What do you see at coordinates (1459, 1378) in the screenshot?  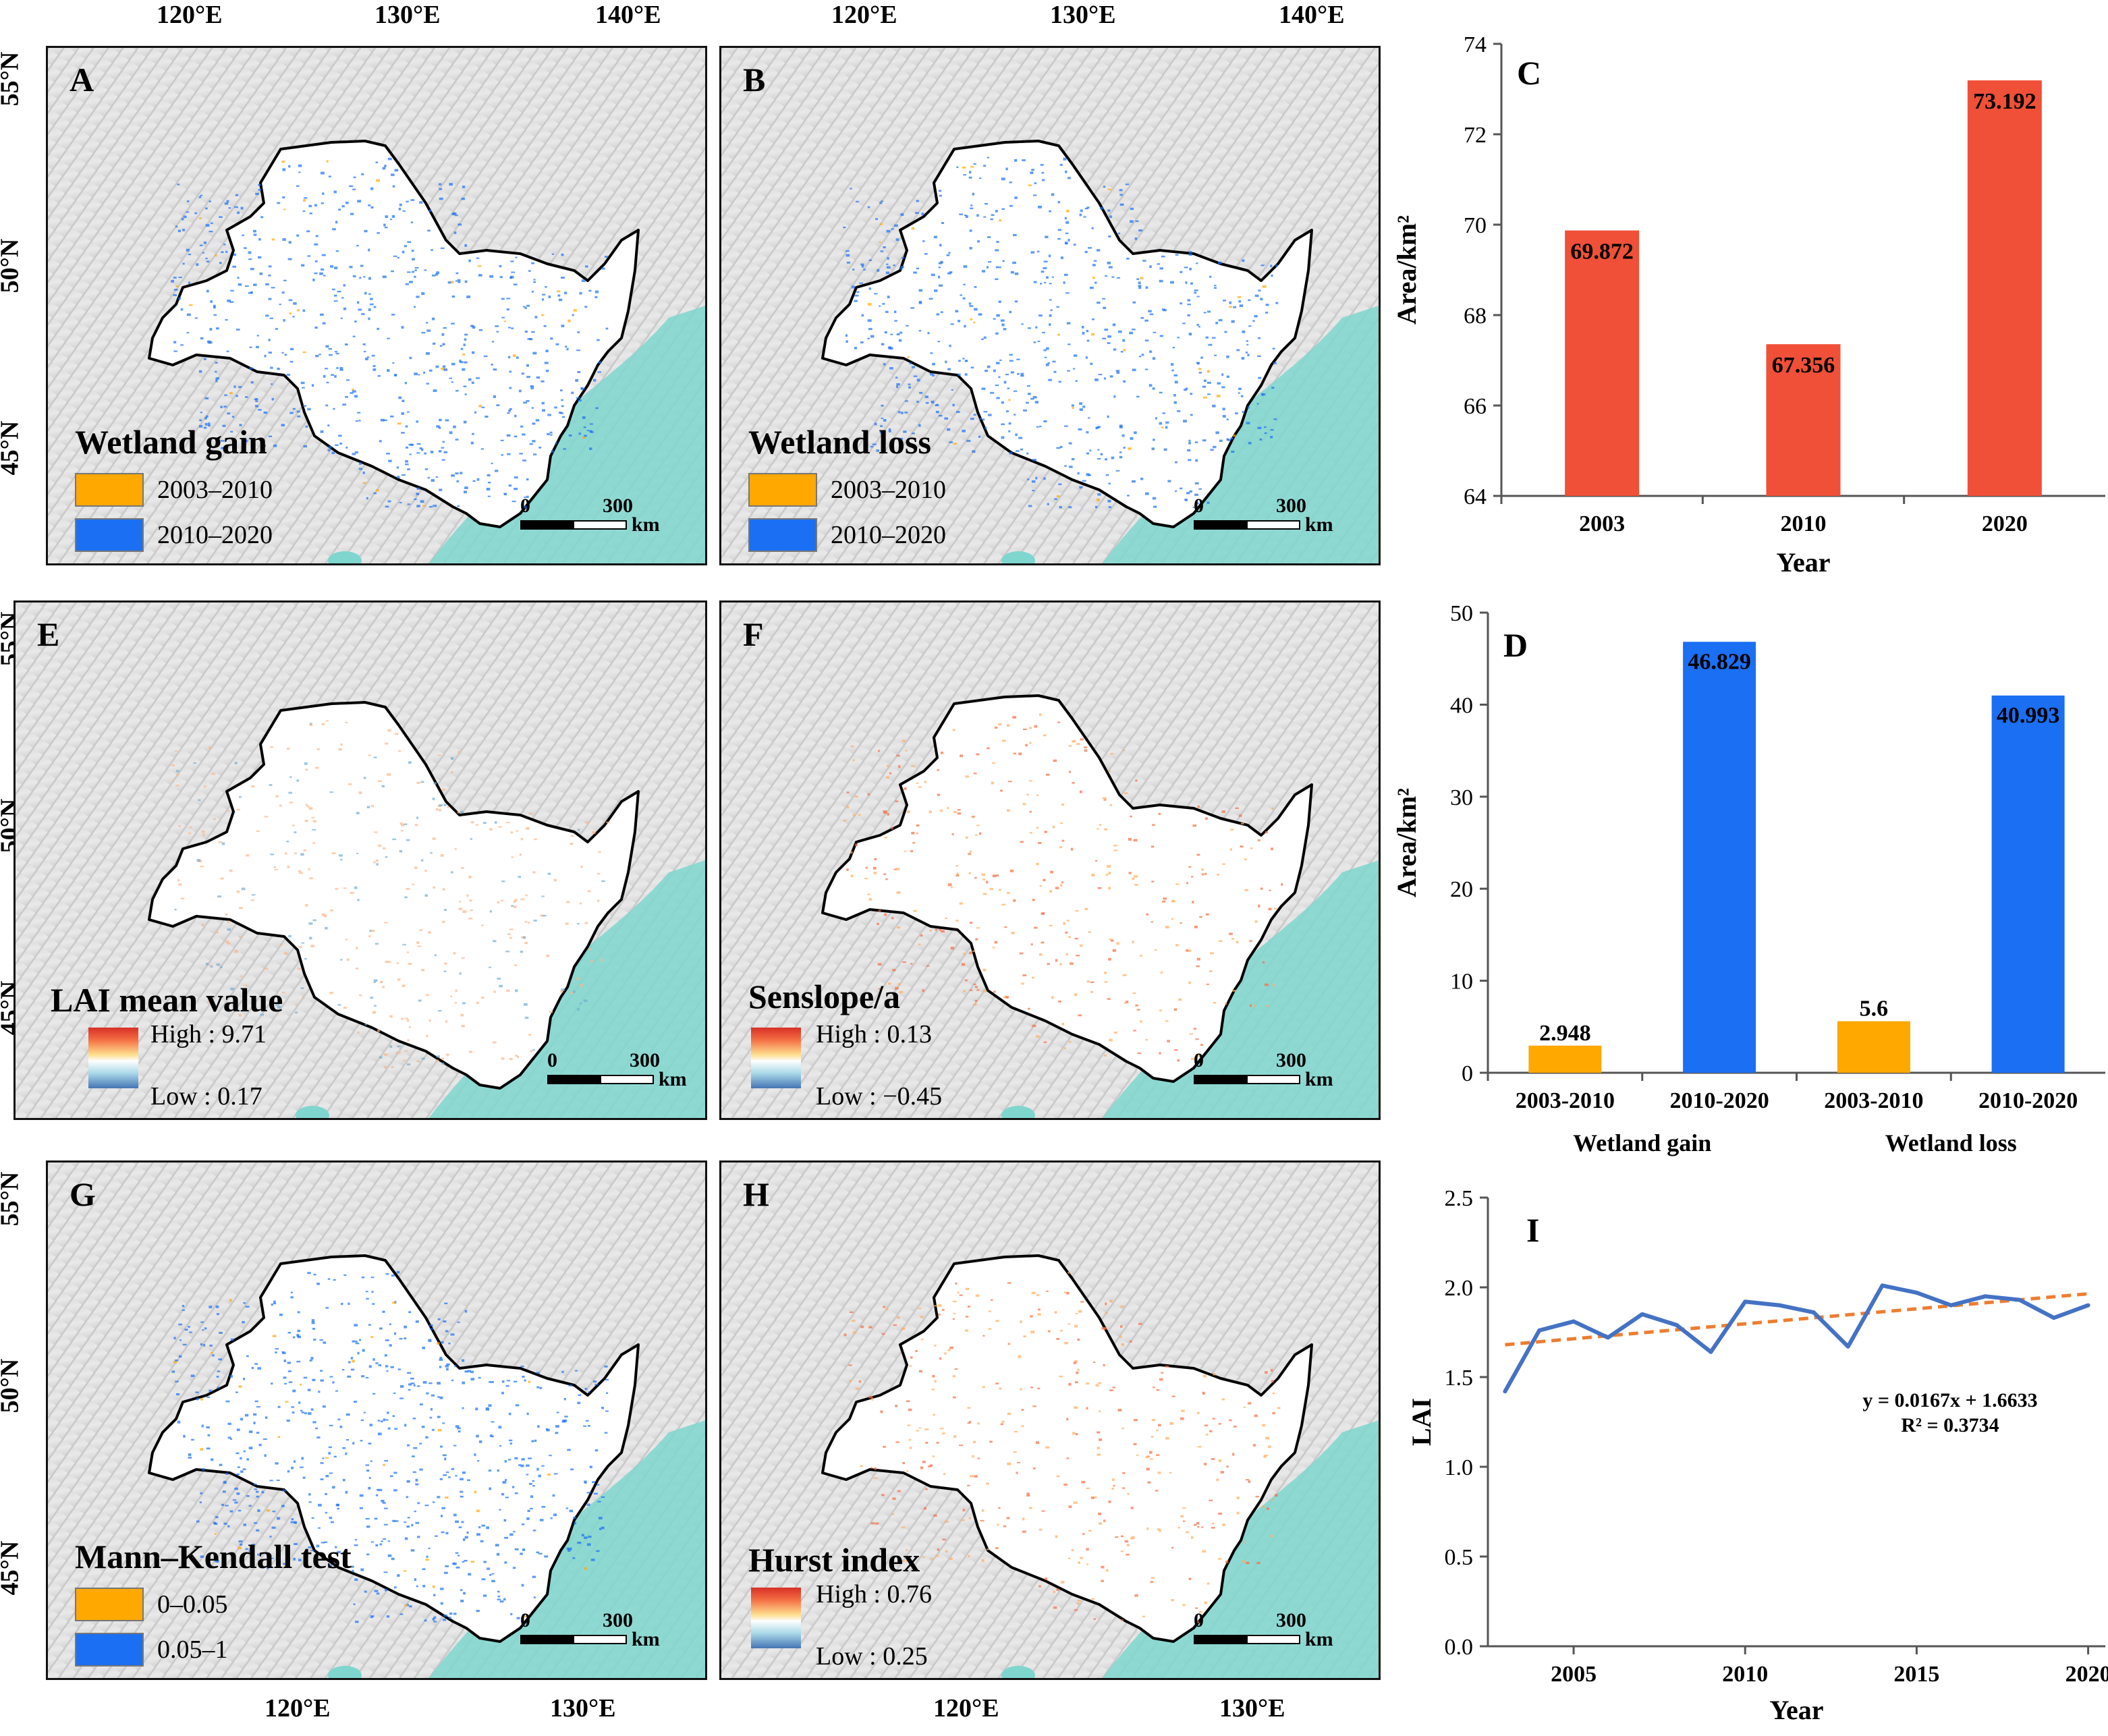 I see `y-tick-label: 1.5` at bounding box center [1459, 1378].